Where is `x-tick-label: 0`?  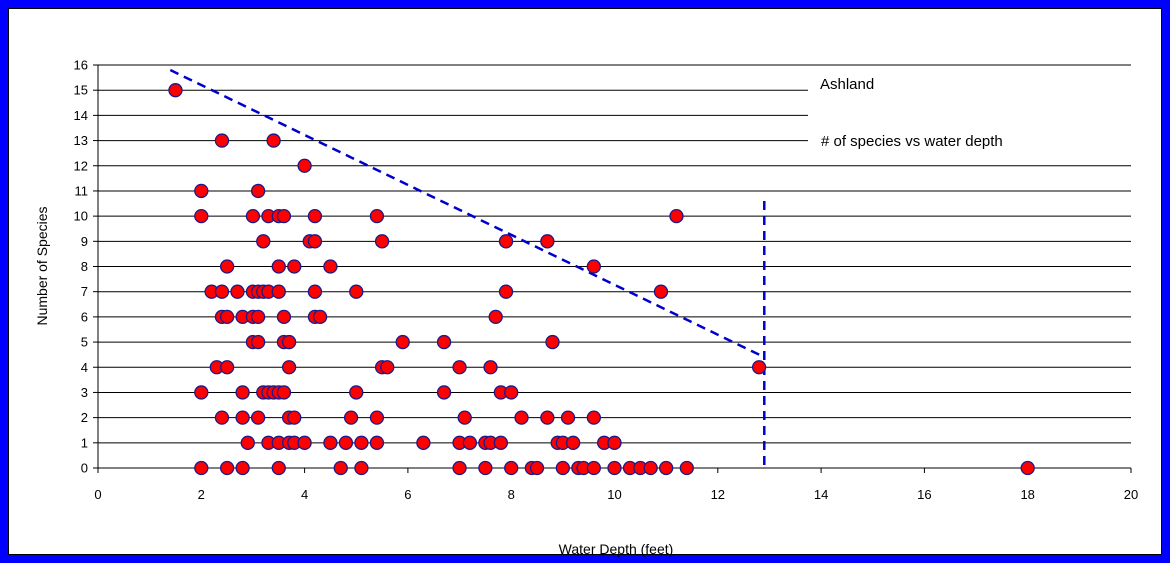
x-tick-label: 0 is located at coordinates (97, 494).